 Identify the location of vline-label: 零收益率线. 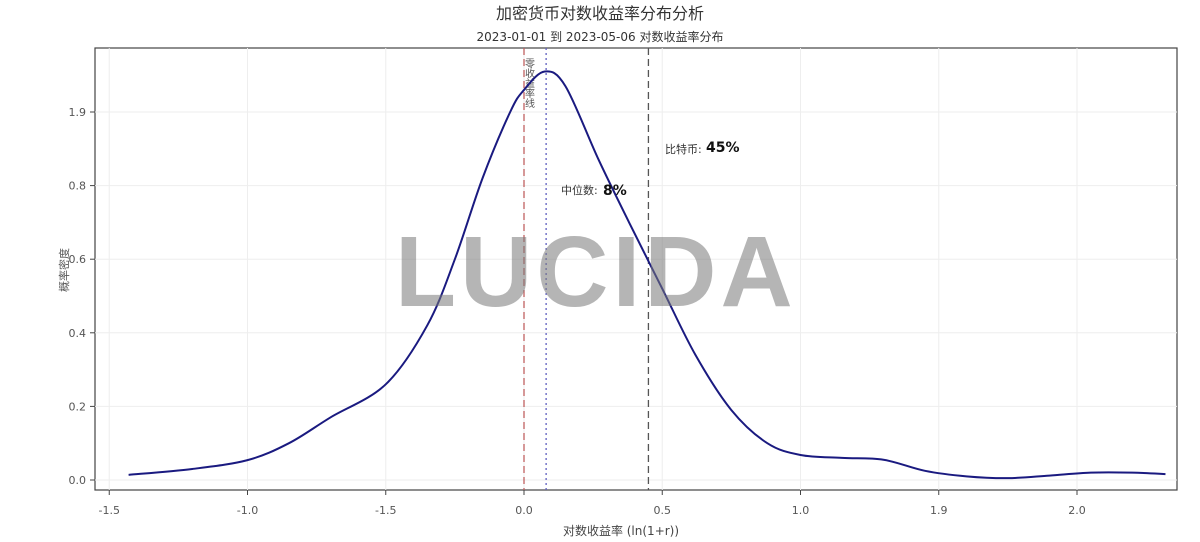
(529, 83).